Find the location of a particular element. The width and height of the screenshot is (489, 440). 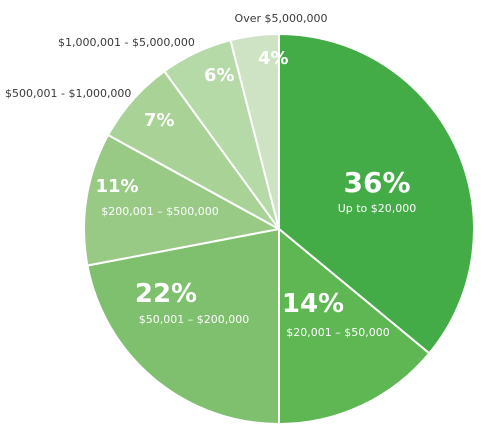

slice-percent-label: 6% is located at coordinates (219, 75).